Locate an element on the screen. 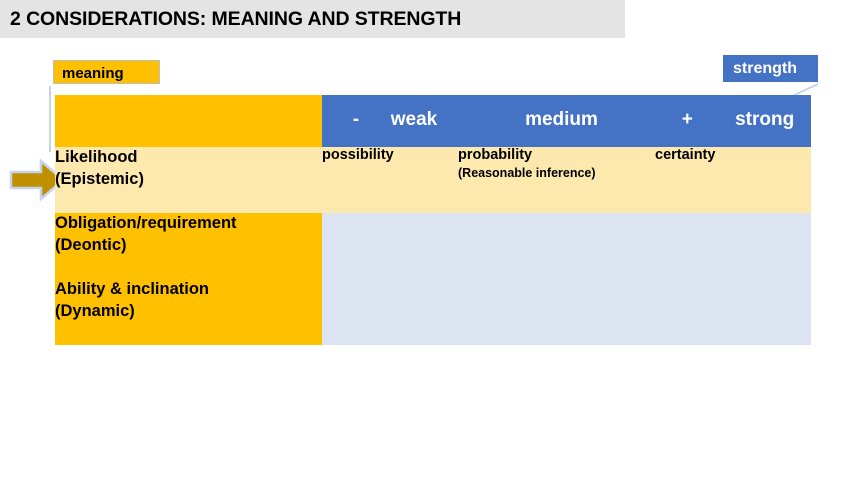  slide-title: 2 CONSIDERATIONS: MEANING AND STRENGTH is located at coordinates (236, 19).